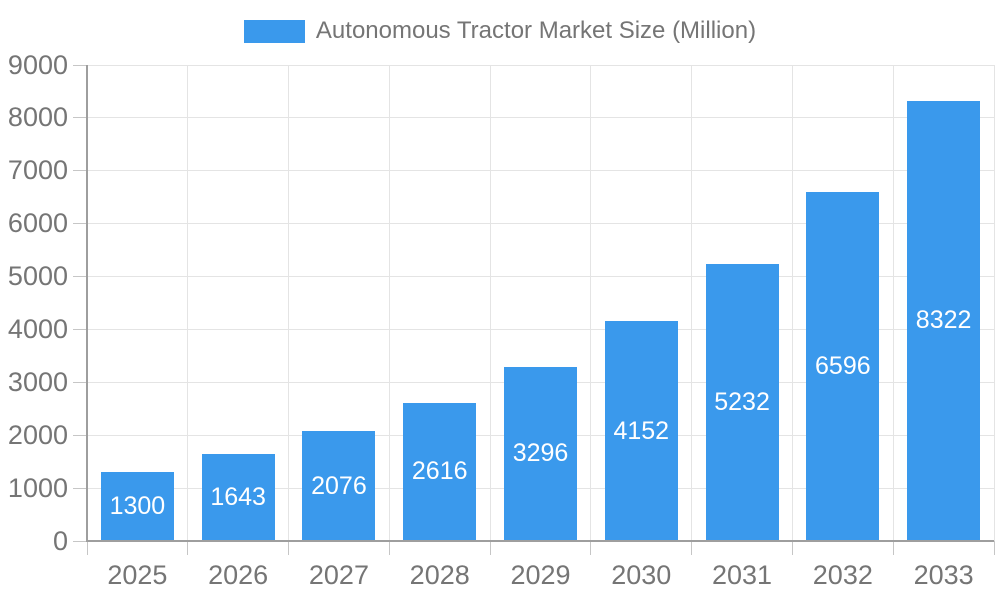 The image size is (1000, 600). What do you see at coordinates (439, 575) in the screenshot?
I see `x-axis-label: 2028` at bounding box center [439, 575].